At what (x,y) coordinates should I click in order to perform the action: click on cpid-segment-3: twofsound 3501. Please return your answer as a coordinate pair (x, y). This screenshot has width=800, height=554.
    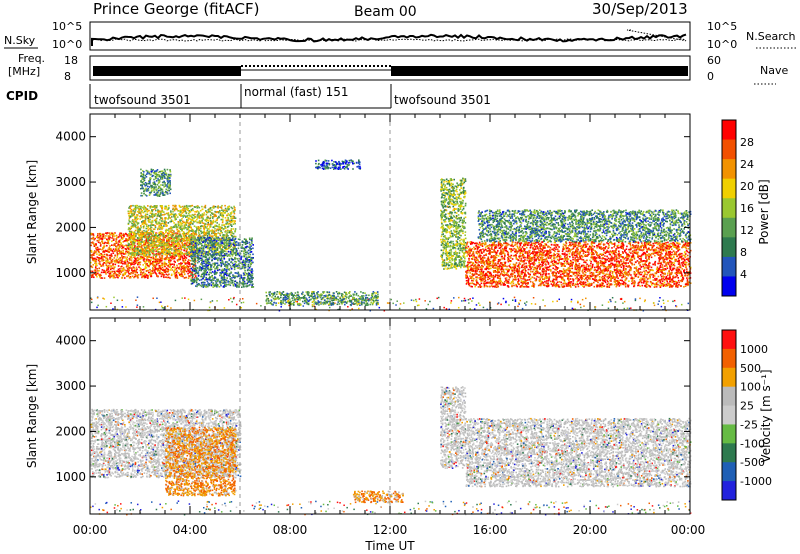
    Looking at the image, I should click on (442, 100).